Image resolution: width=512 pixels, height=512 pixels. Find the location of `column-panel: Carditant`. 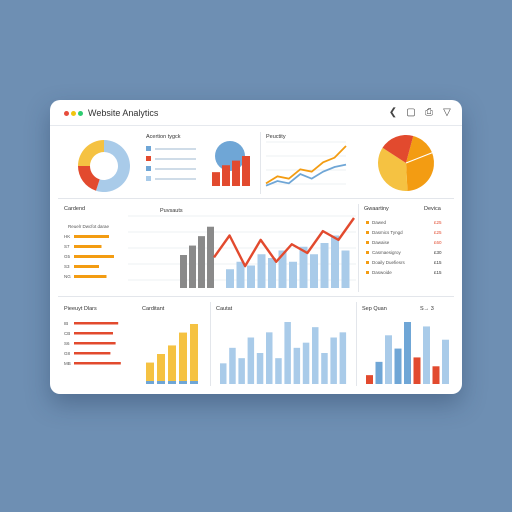

column-panel: Carditant is located at coordinates (174, 346).